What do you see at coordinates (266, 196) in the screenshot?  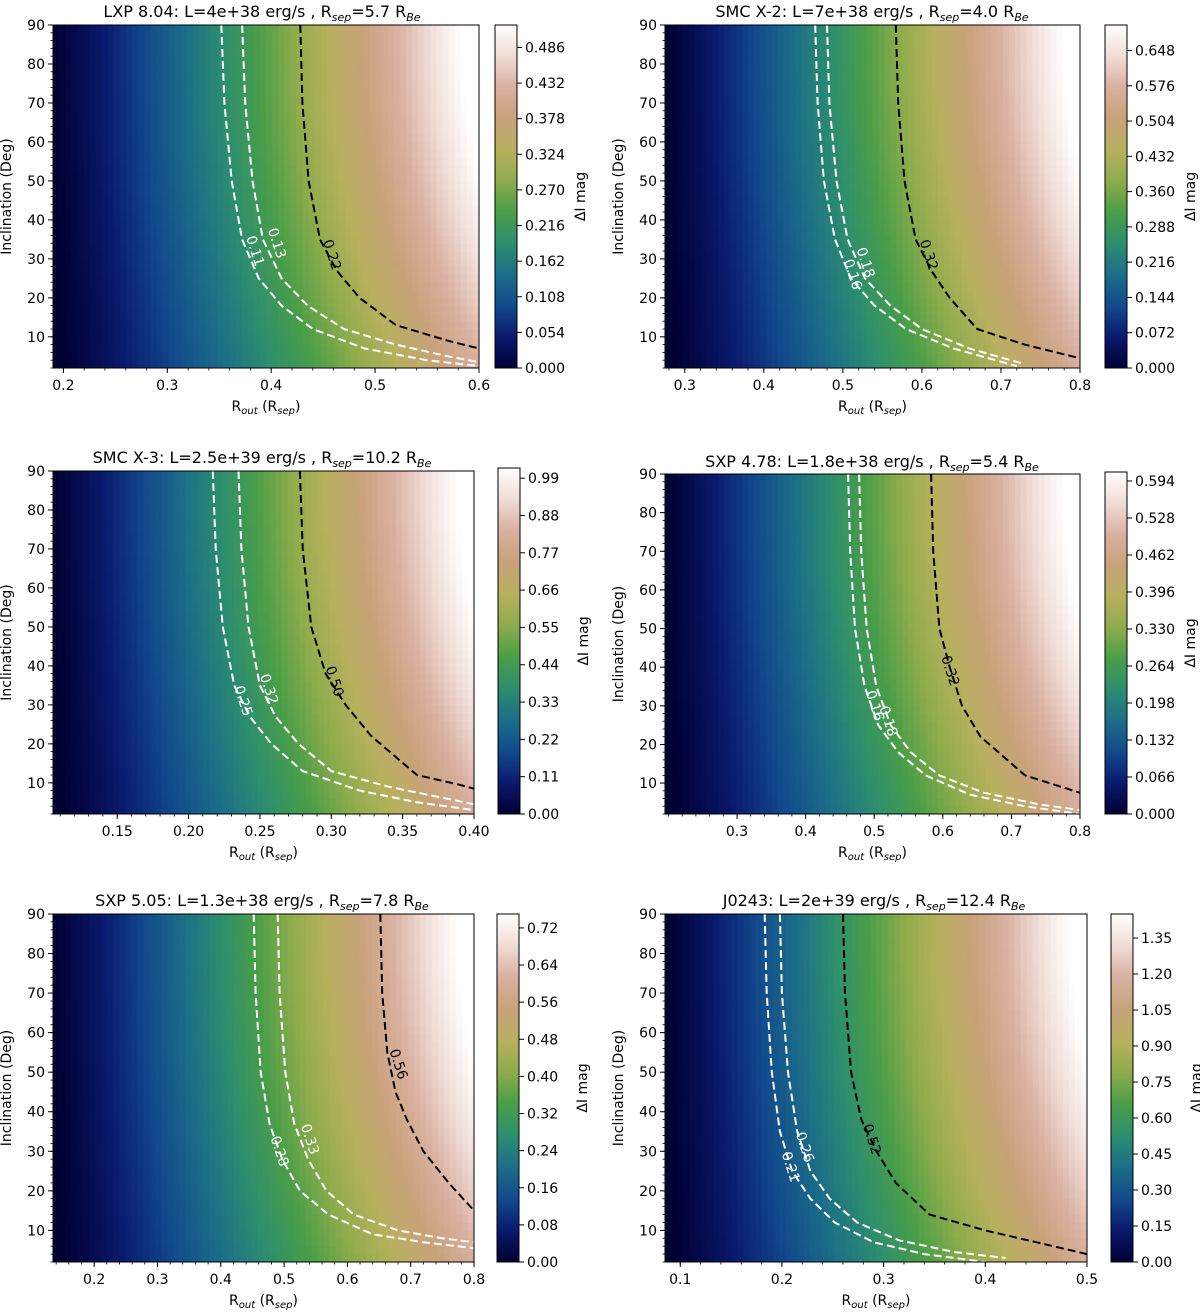 I see `heatmap-image` at bounding box center [266, 196].